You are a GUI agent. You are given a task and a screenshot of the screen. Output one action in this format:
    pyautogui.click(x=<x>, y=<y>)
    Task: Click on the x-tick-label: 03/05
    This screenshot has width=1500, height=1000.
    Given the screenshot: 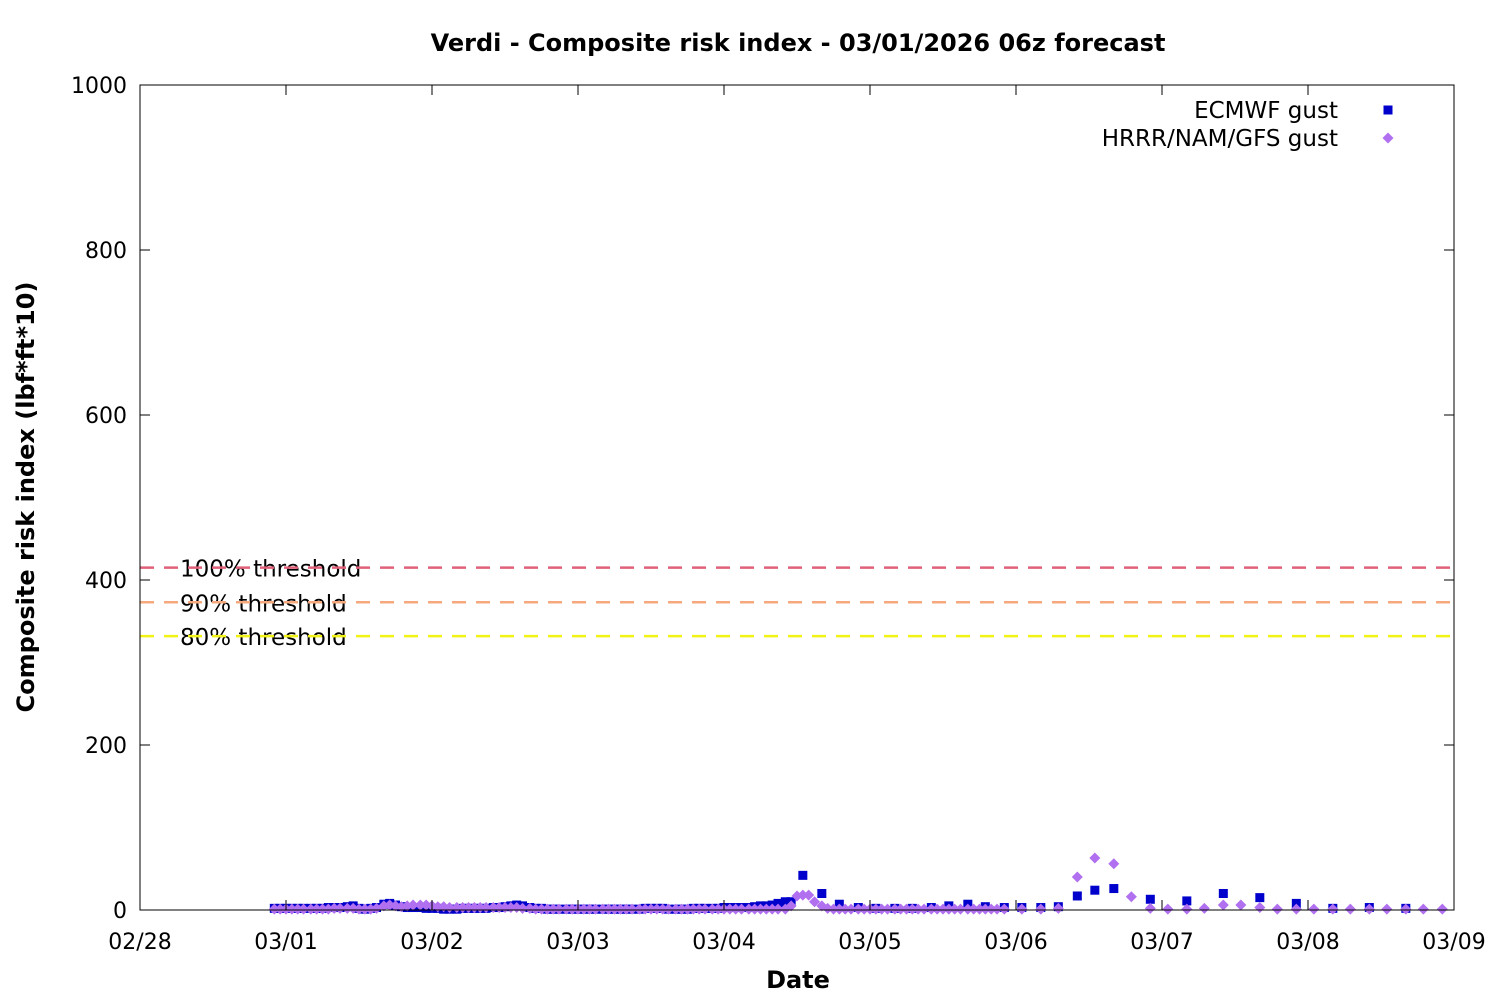 What is the action you would take?
    pyautogui.click(x=869, y=942)
    